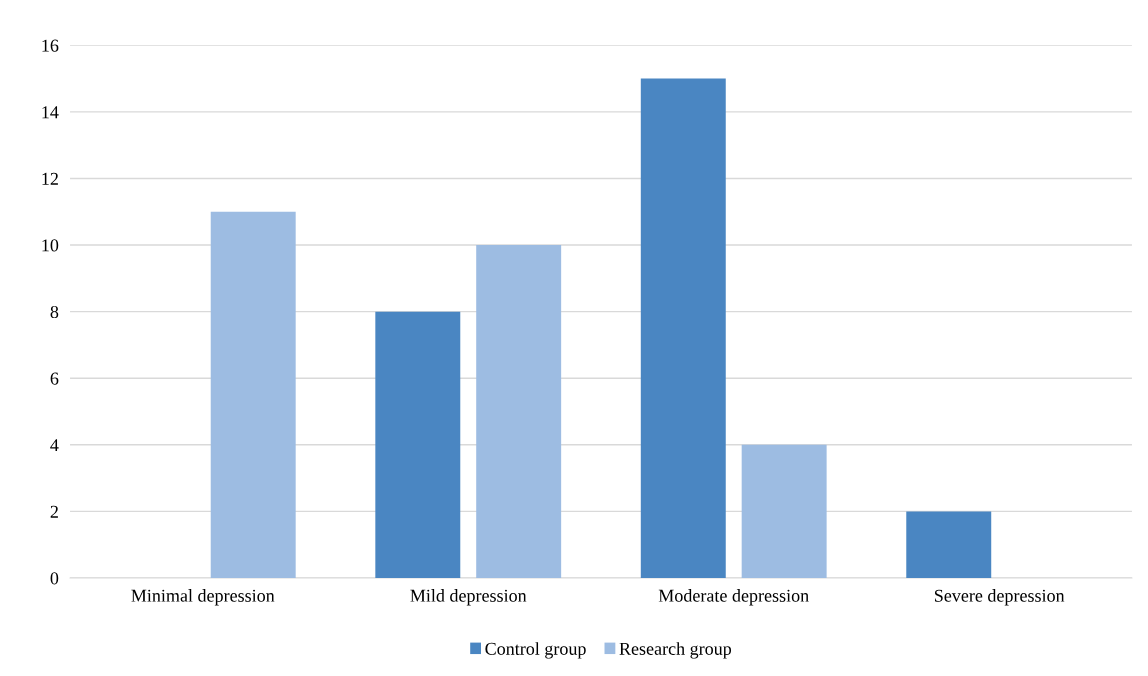 The width and height of the screenshot is (1148, 676). Describe the element at coordinates (54, 511) in the screenshot. I see `y-tick-label: 2` at that location.